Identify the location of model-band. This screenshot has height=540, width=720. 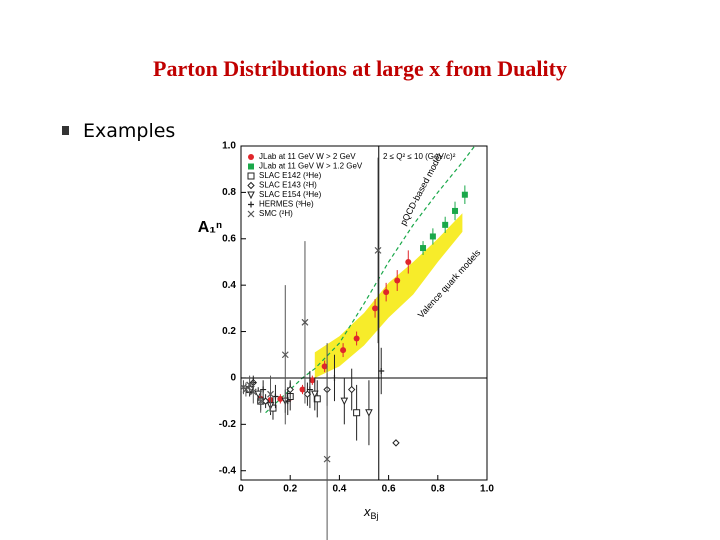
(388, 295).